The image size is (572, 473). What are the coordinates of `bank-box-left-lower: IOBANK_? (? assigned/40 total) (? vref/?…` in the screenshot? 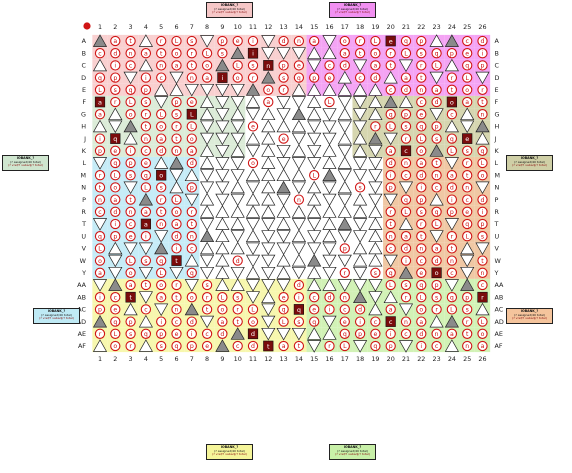 It's located at (56, 316).